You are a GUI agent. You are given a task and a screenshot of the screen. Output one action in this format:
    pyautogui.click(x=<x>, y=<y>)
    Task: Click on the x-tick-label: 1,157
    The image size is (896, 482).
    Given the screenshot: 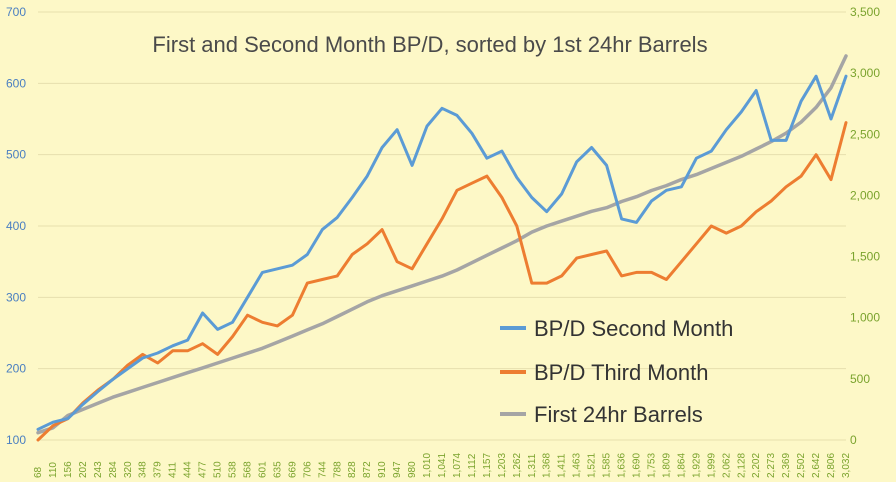 What is the action you would take?
    pyautogui.click(x=487, y=465)
    